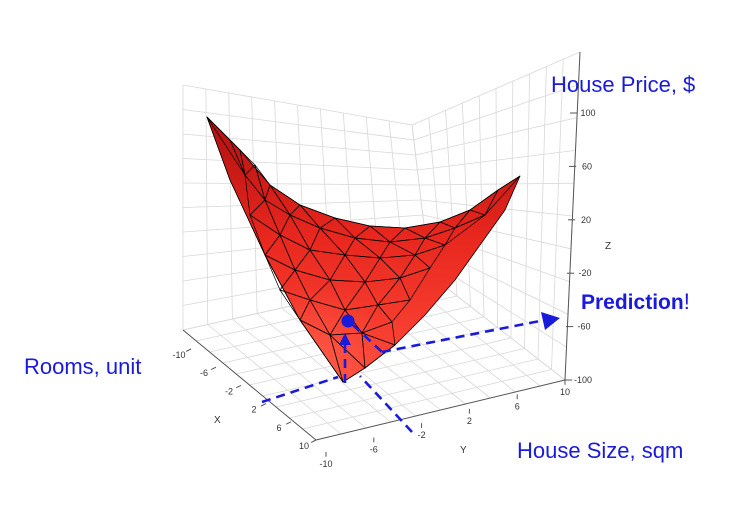 This screenshot has width=749, height=509. Describe the element at coordinates (330, 318) in the screenshot. I see `surface-shine` at that location.